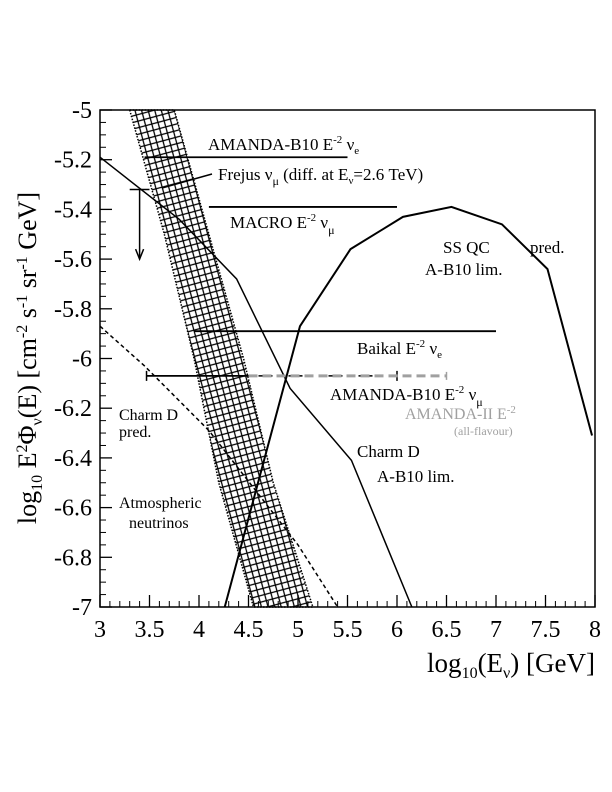  Describe the element at coordinates (199, 630) in the screenshot. I see `x-tick-label: 4` at that location.